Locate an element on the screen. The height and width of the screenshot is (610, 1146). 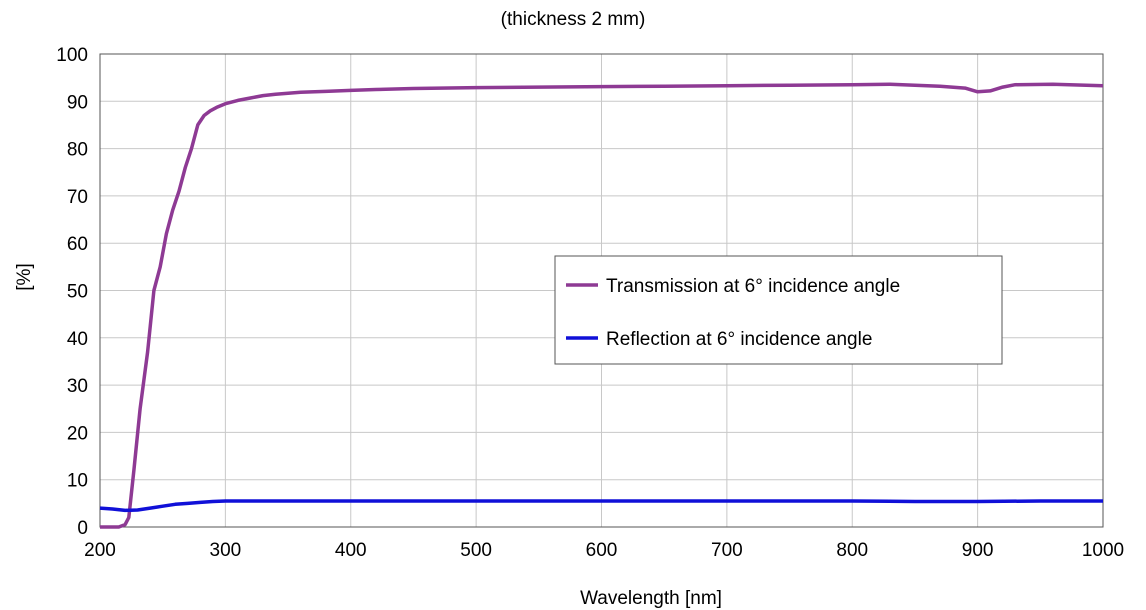
x-axis-ticks: 200 300 400 500 600 700 800 900 1000 is located at coordinates (604, 550).